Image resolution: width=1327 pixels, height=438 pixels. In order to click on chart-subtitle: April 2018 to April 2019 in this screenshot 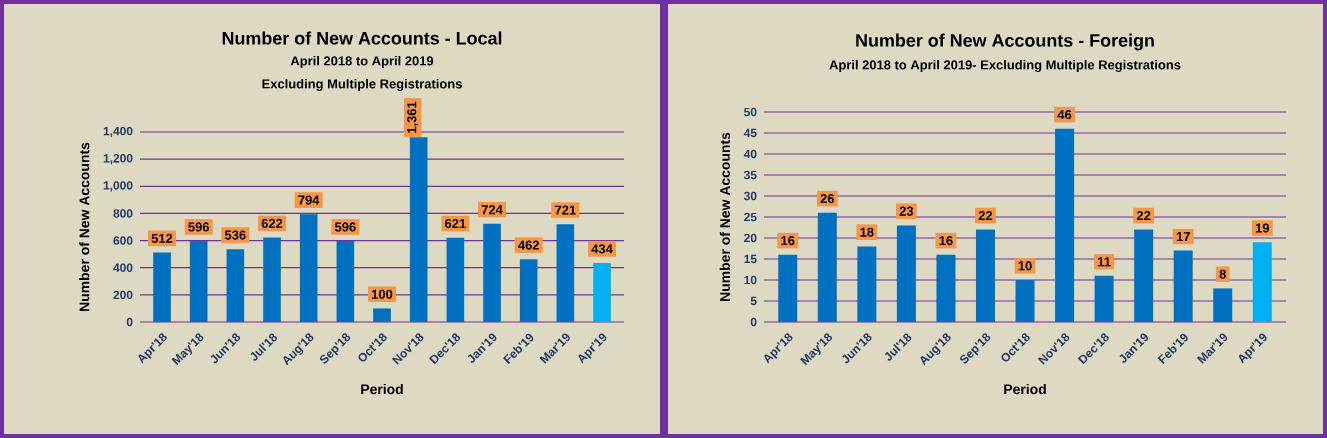, I will do `click(362, 62)`.